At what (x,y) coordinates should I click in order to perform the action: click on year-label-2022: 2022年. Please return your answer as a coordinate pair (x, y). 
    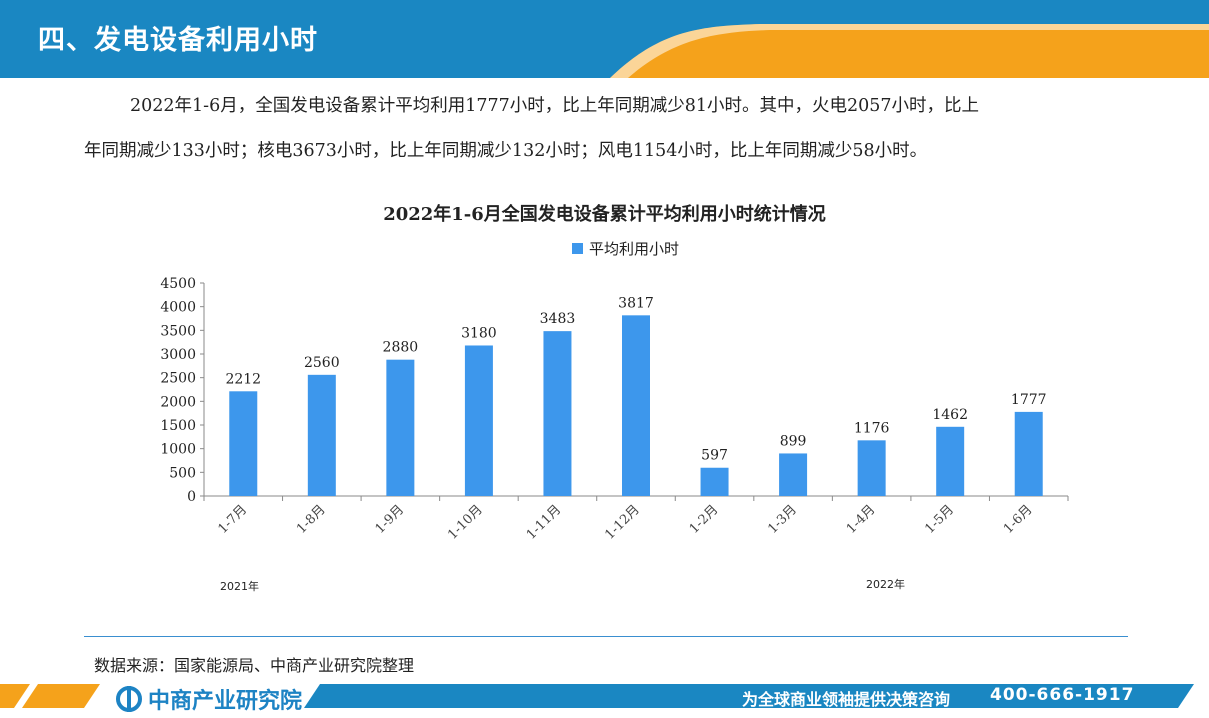
    Looking at the image, I should click on (885, 584).